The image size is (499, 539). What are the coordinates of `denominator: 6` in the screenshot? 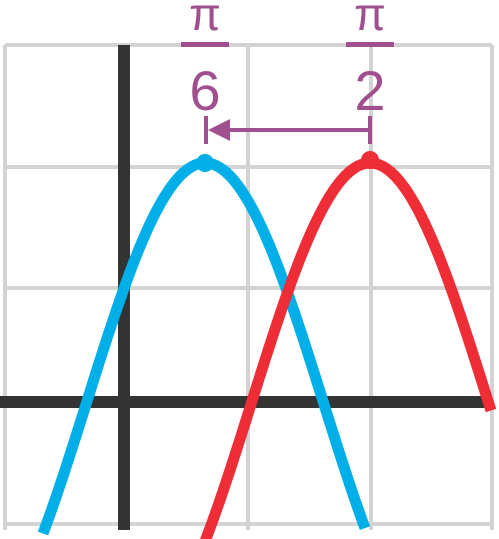 It's located at (204, 90).